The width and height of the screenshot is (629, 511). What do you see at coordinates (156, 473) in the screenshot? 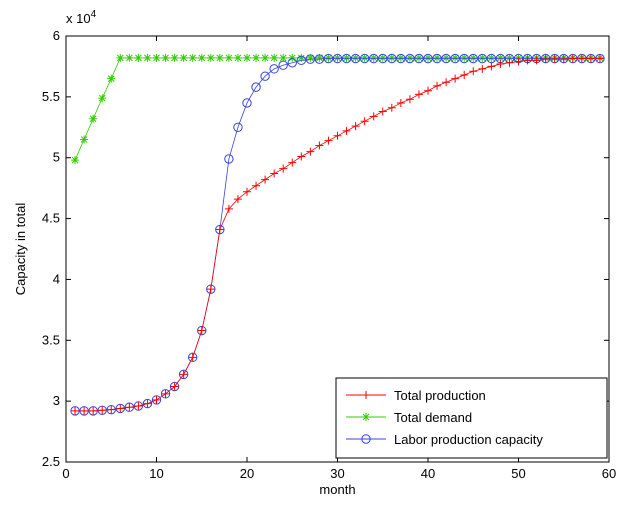
I see `x-tick-label: 10` at bounding box center [156, 473].